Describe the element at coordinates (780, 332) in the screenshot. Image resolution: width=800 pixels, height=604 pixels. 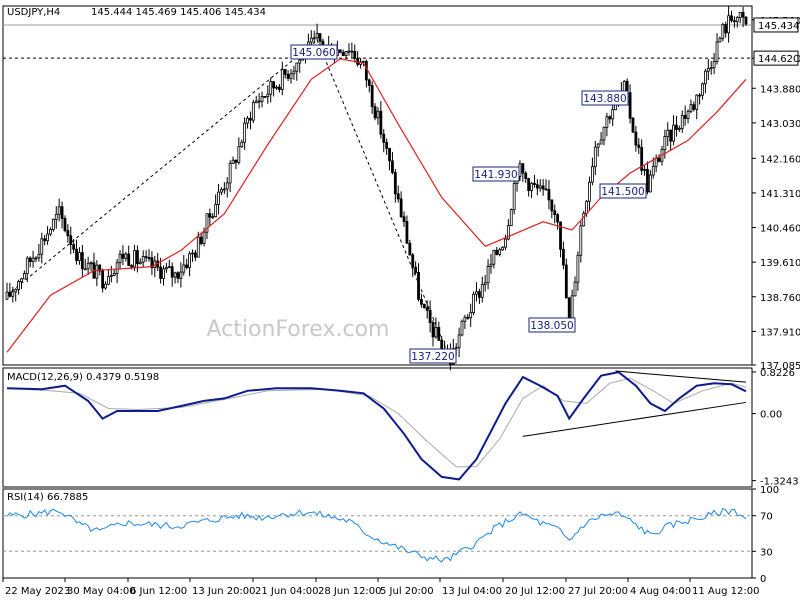
I see `y-tick-label: 137.910` at that location.